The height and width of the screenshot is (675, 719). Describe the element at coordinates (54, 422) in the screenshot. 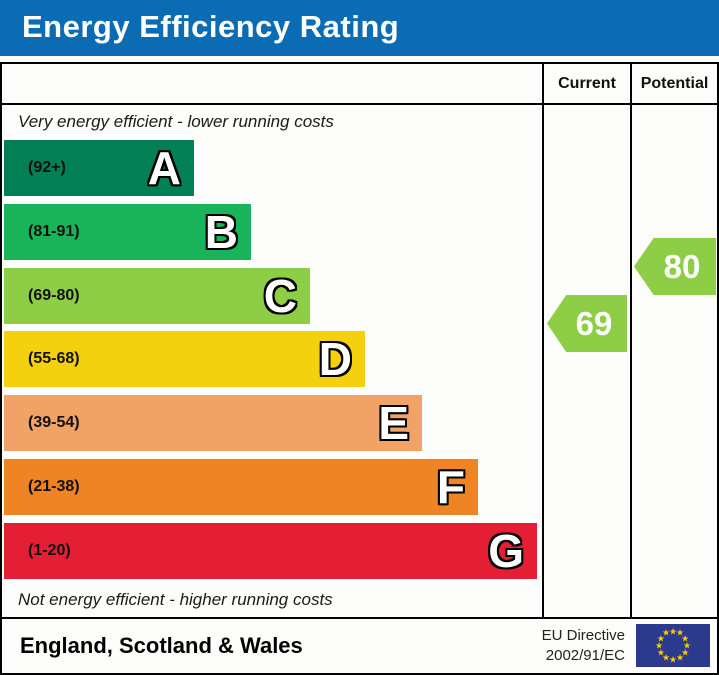

I see `band-range-label: (39-54)` at that location.